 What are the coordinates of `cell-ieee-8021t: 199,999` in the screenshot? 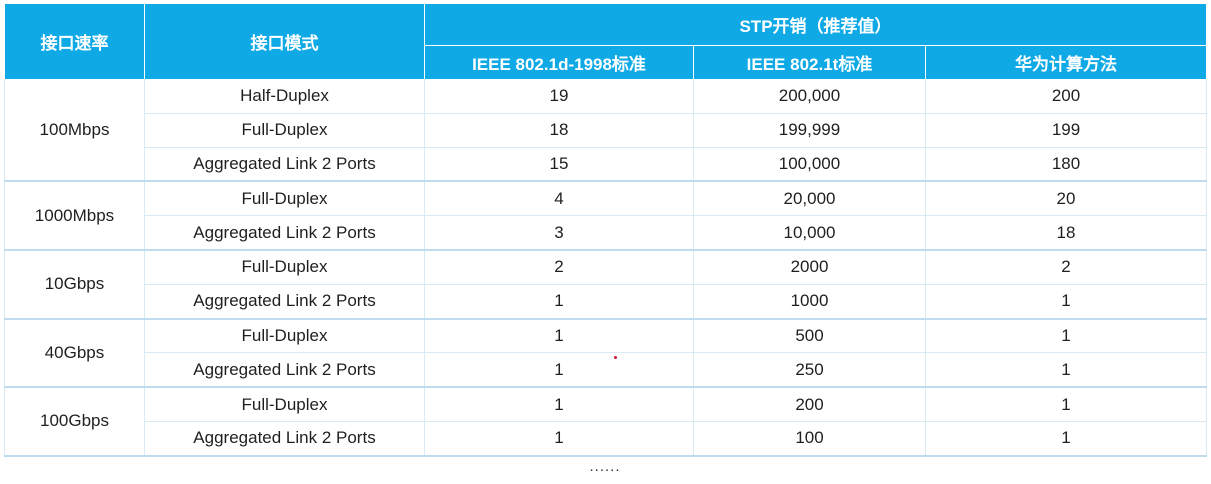 It's located at (809, 130).